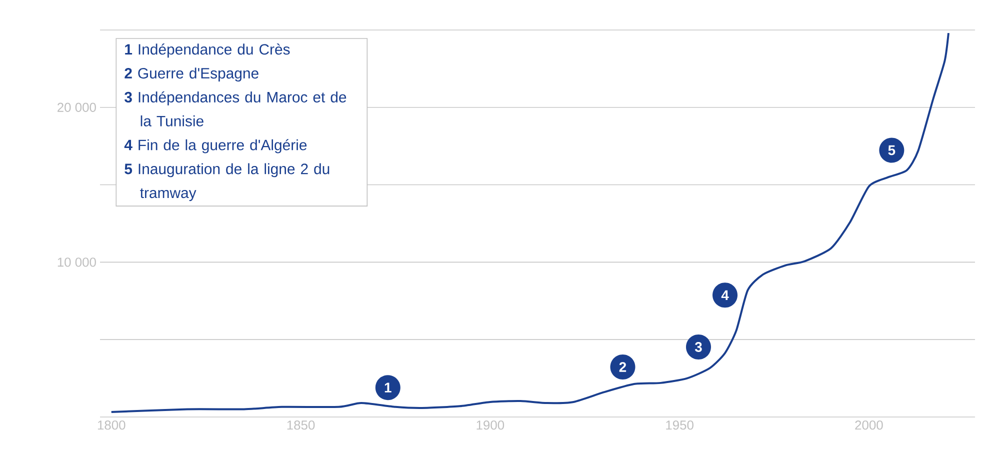  What do you see at coordinates (622, 367) in the screenshot?
I see `annotation: 2` at bounding box center [622, 367].